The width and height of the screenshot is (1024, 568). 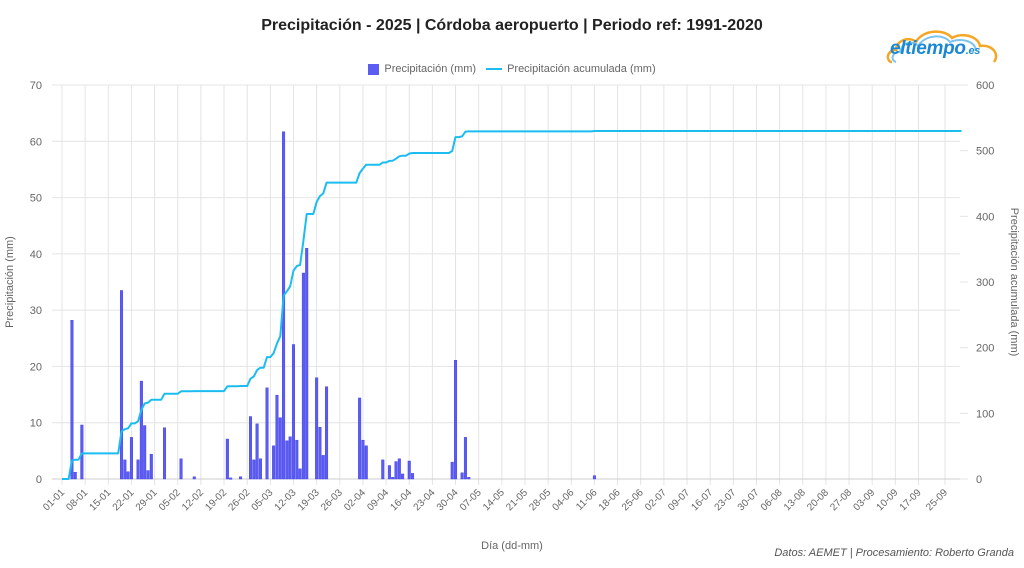 I want to click on x-tick-label: 04-06, so click(x=564, y=500).